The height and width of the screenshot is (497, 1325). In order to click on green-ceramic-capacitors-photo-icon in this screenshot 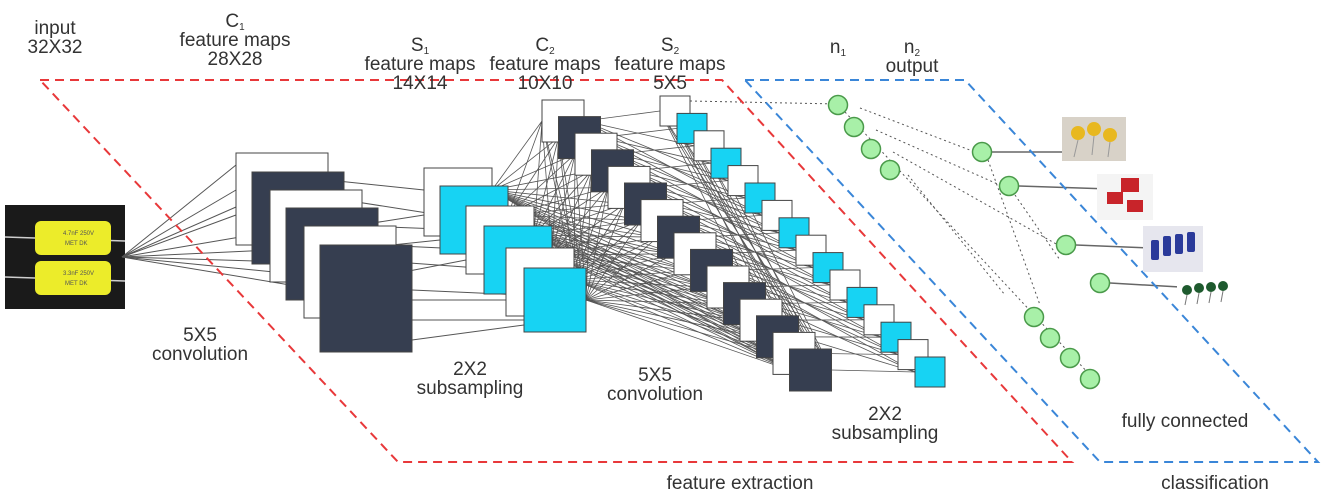, I will do `click(1205, 292)`.